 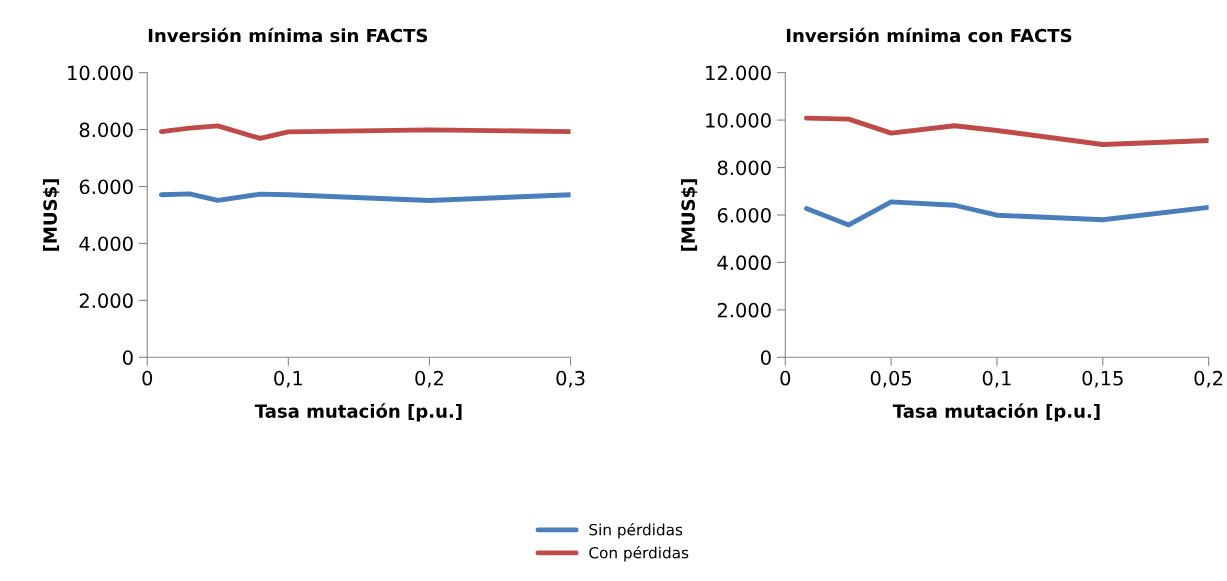 I want to click on x-tick-label: 0,15, so click(x=1102, y=379).